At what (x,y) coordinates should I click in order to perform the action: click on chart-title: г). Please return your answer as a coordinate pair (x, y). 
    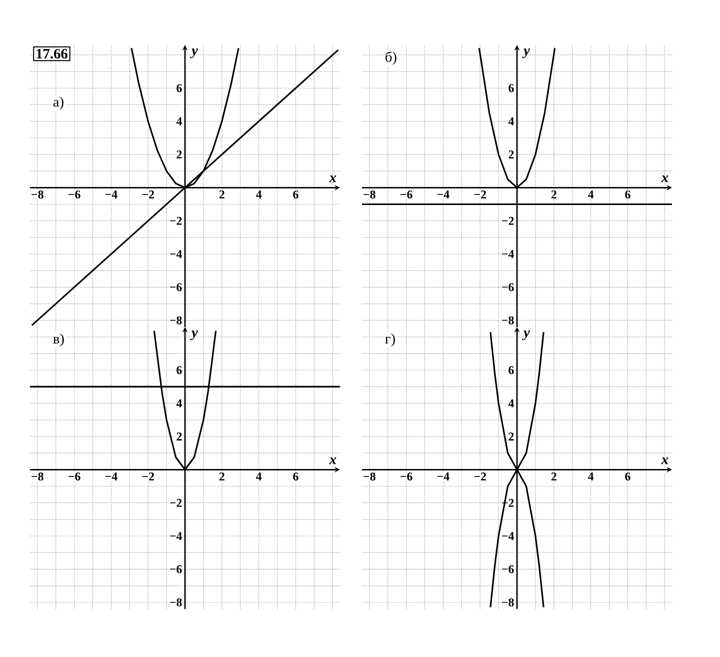
    Looking at the image, I should click on (390, 339).